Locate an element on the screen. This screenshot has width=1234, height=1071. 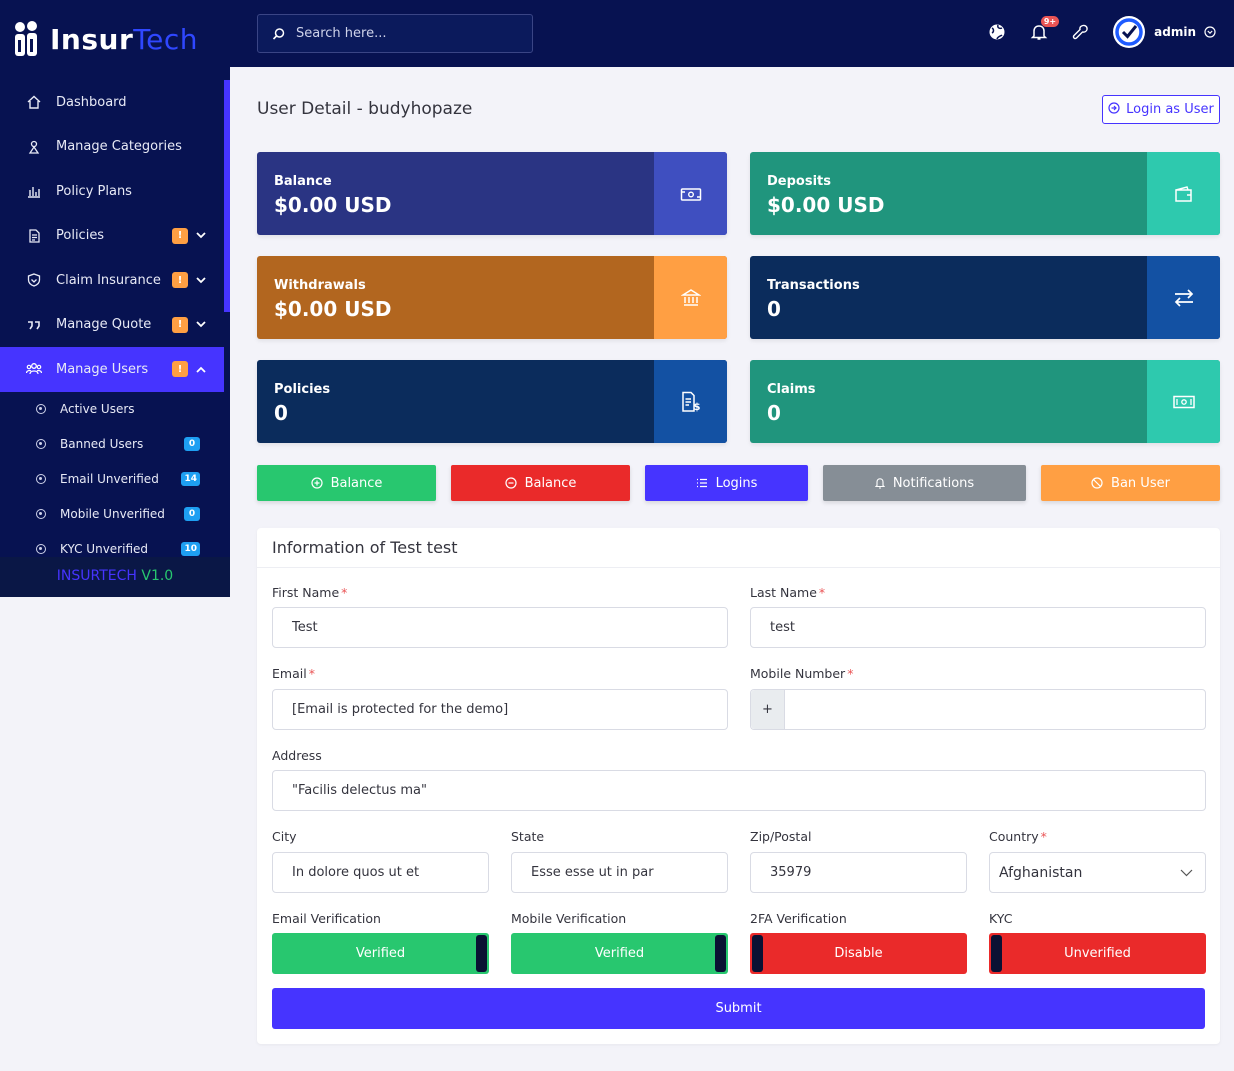
twofa-verification-toggle: Disable is located at coordinates (858, 953).